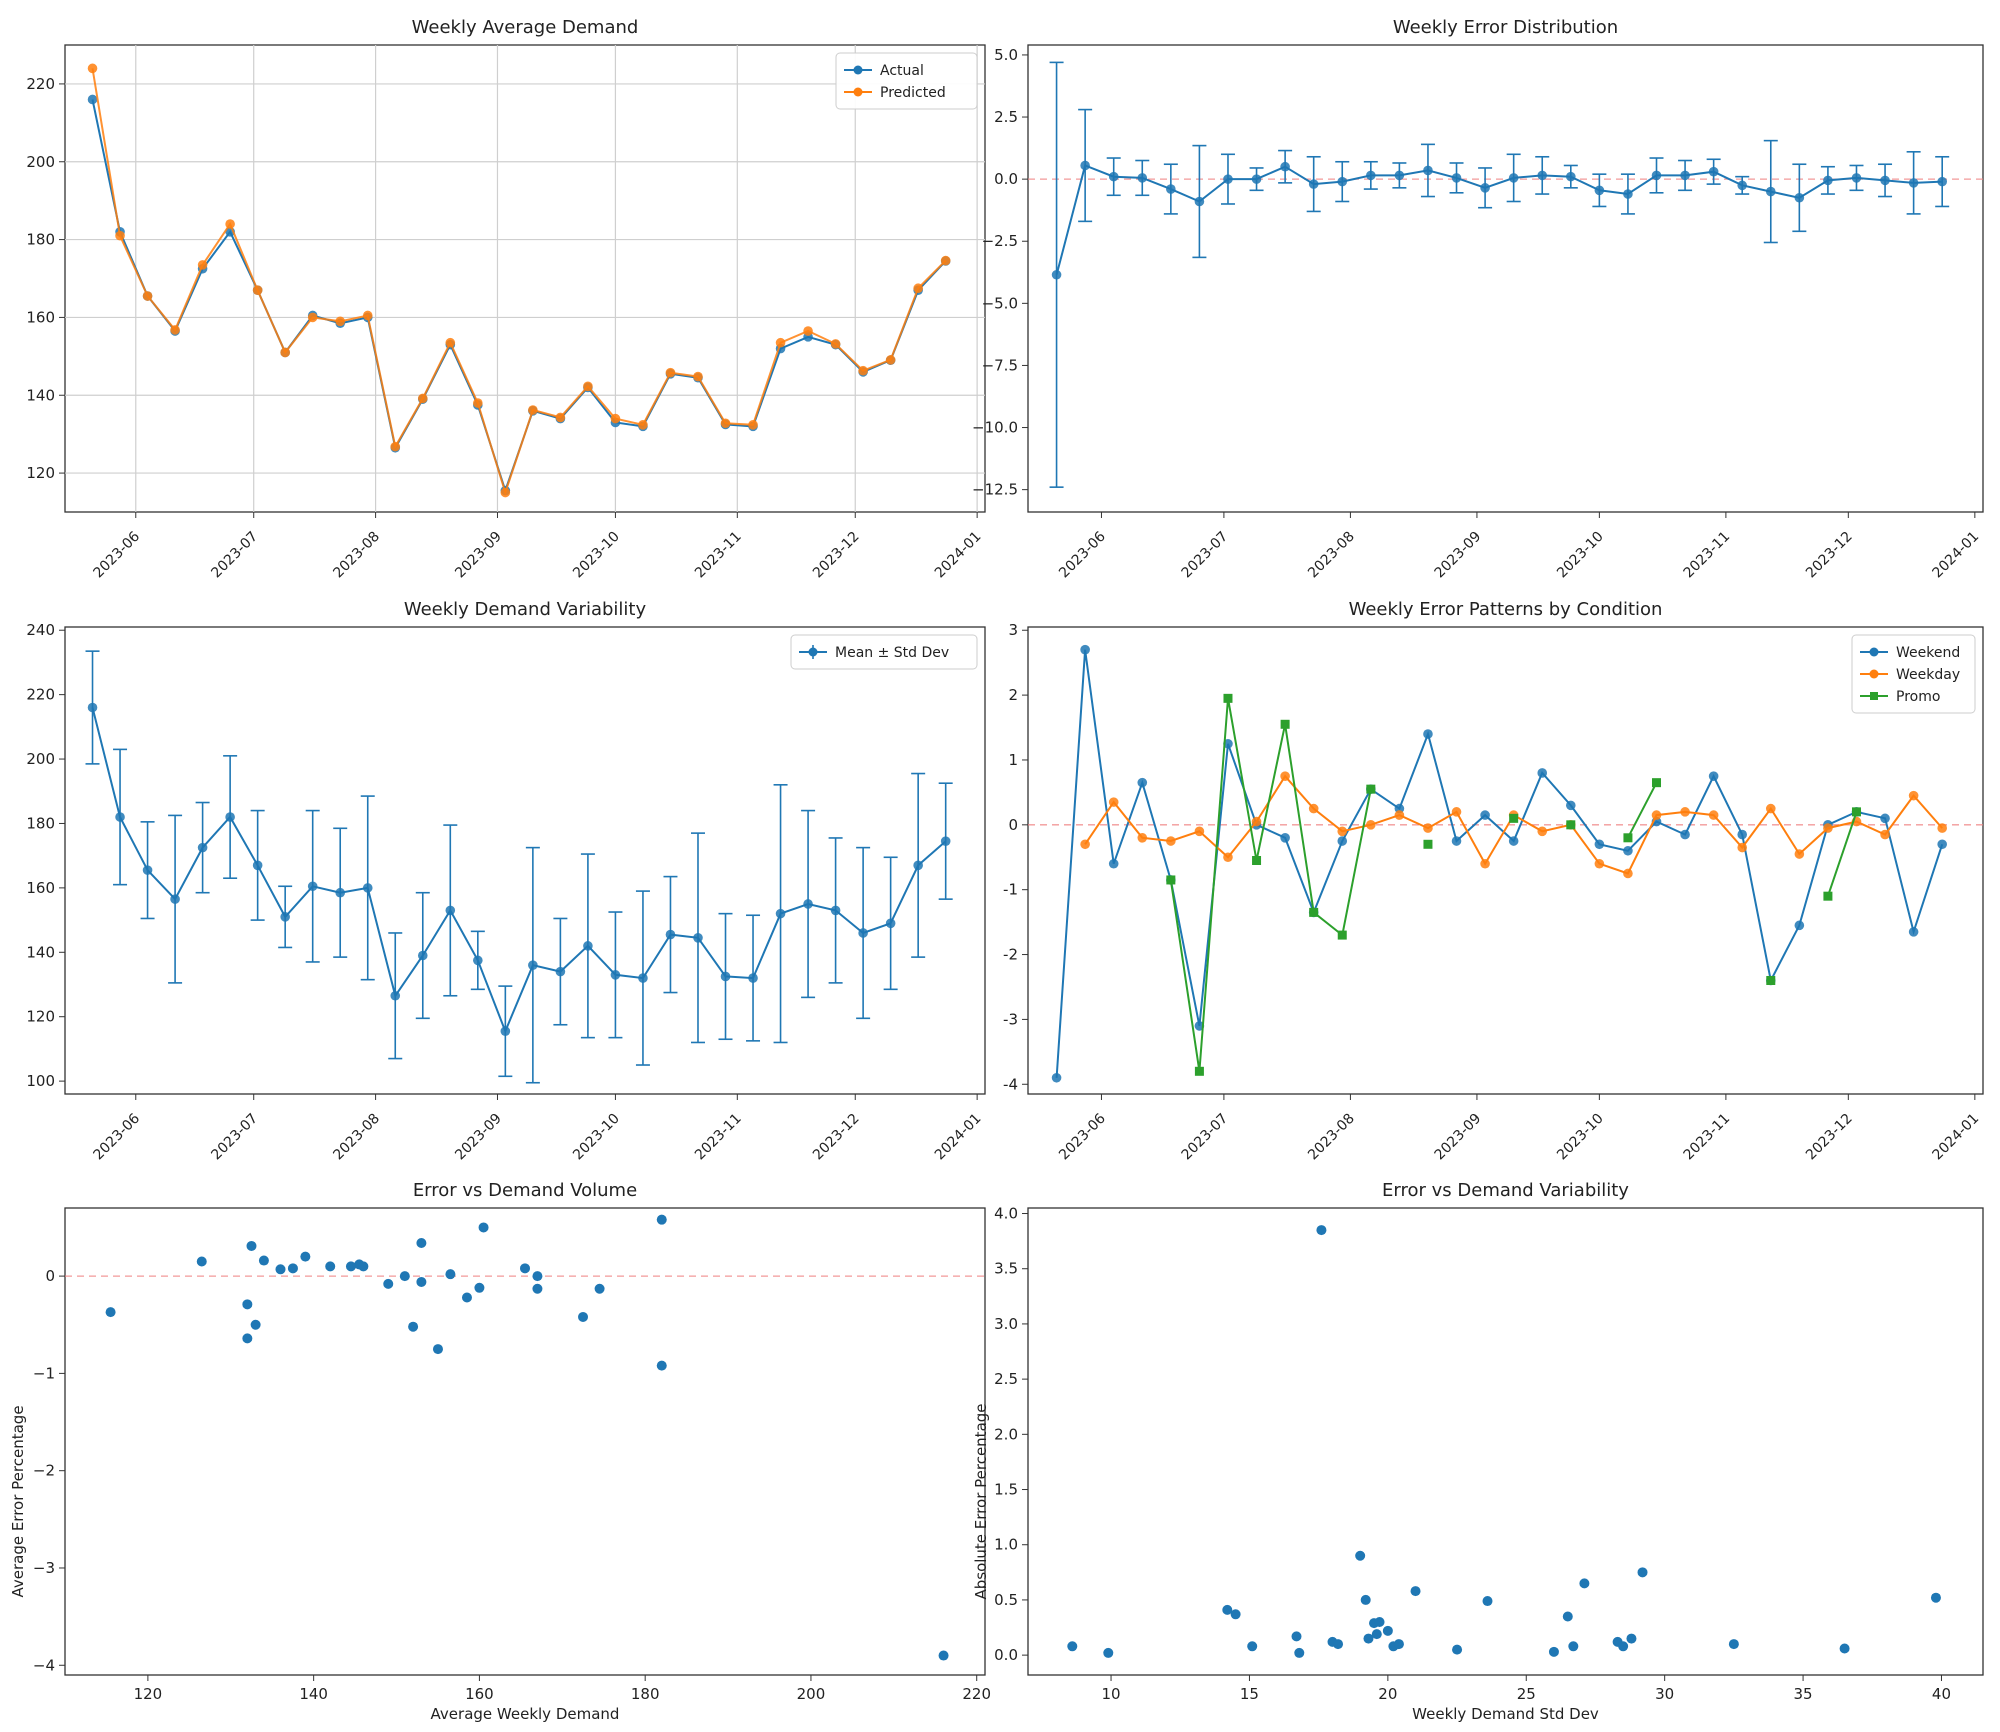  What do you see at coordinates (1580, 555) in the screenshot?
I see `x-tick-label: 2023-10` at bounding box center [1580, 555].